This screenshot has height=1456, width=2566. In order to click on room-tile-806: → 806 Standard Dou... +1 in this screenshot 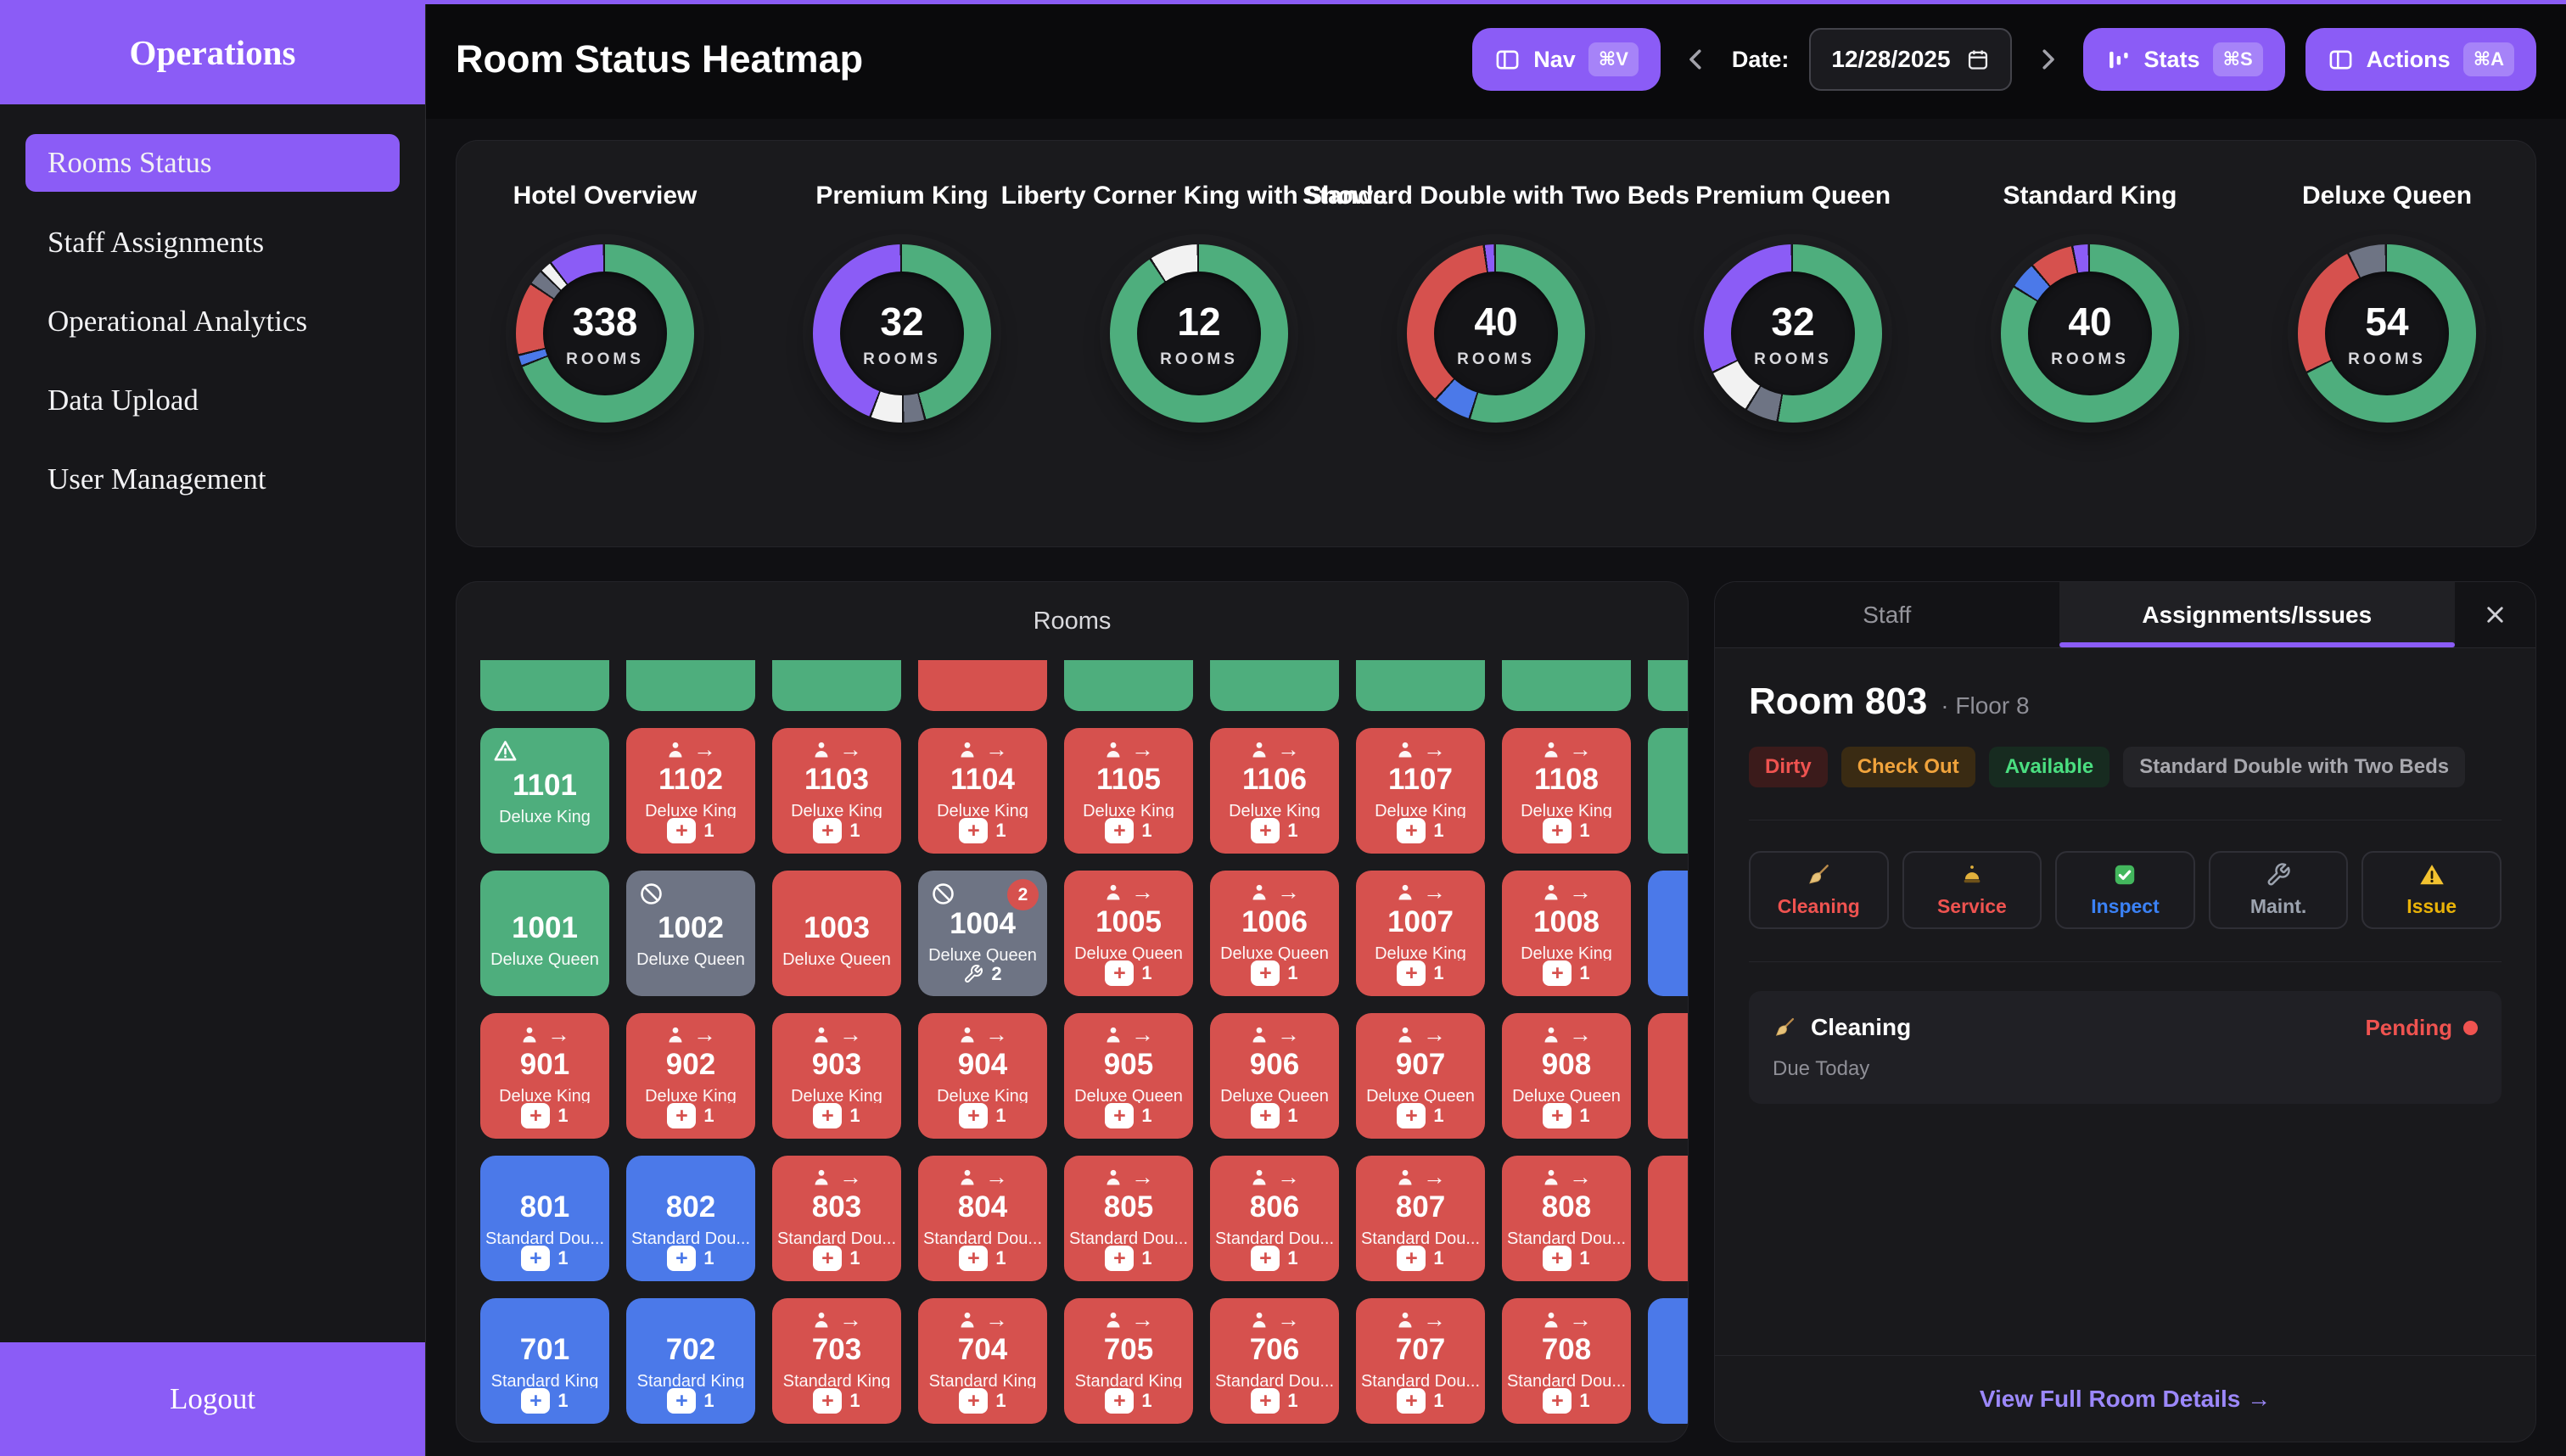, I will do `click(1274, 1218)`.